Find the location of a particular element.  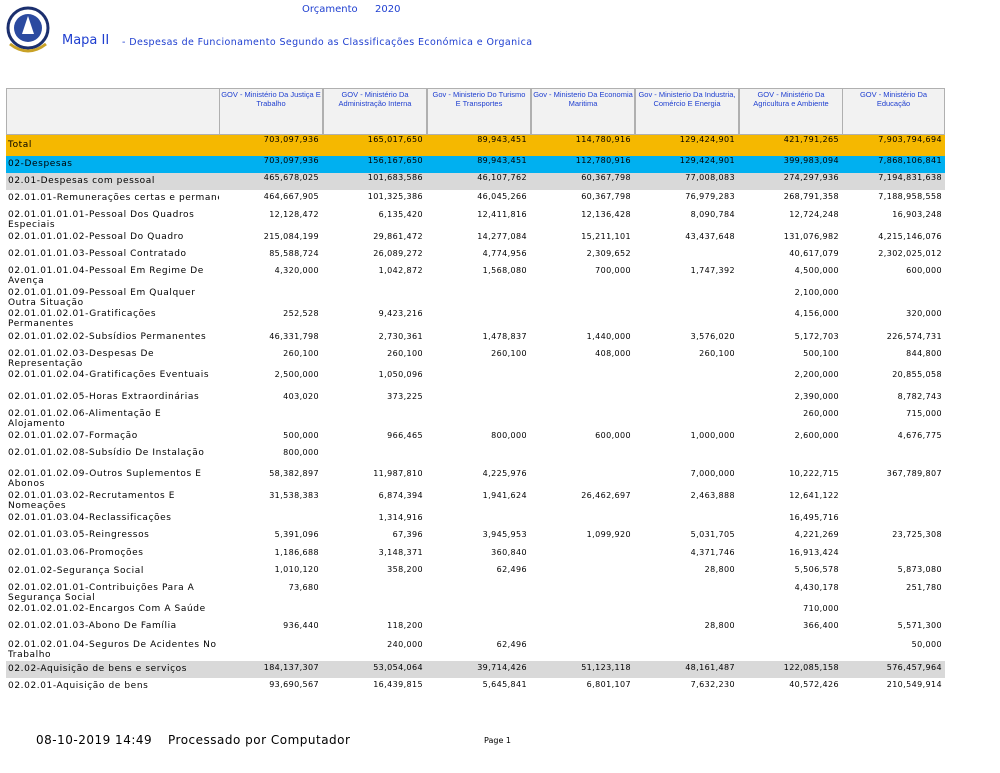

cell-value: 43,437,648 is located at coordinates (710, 236).